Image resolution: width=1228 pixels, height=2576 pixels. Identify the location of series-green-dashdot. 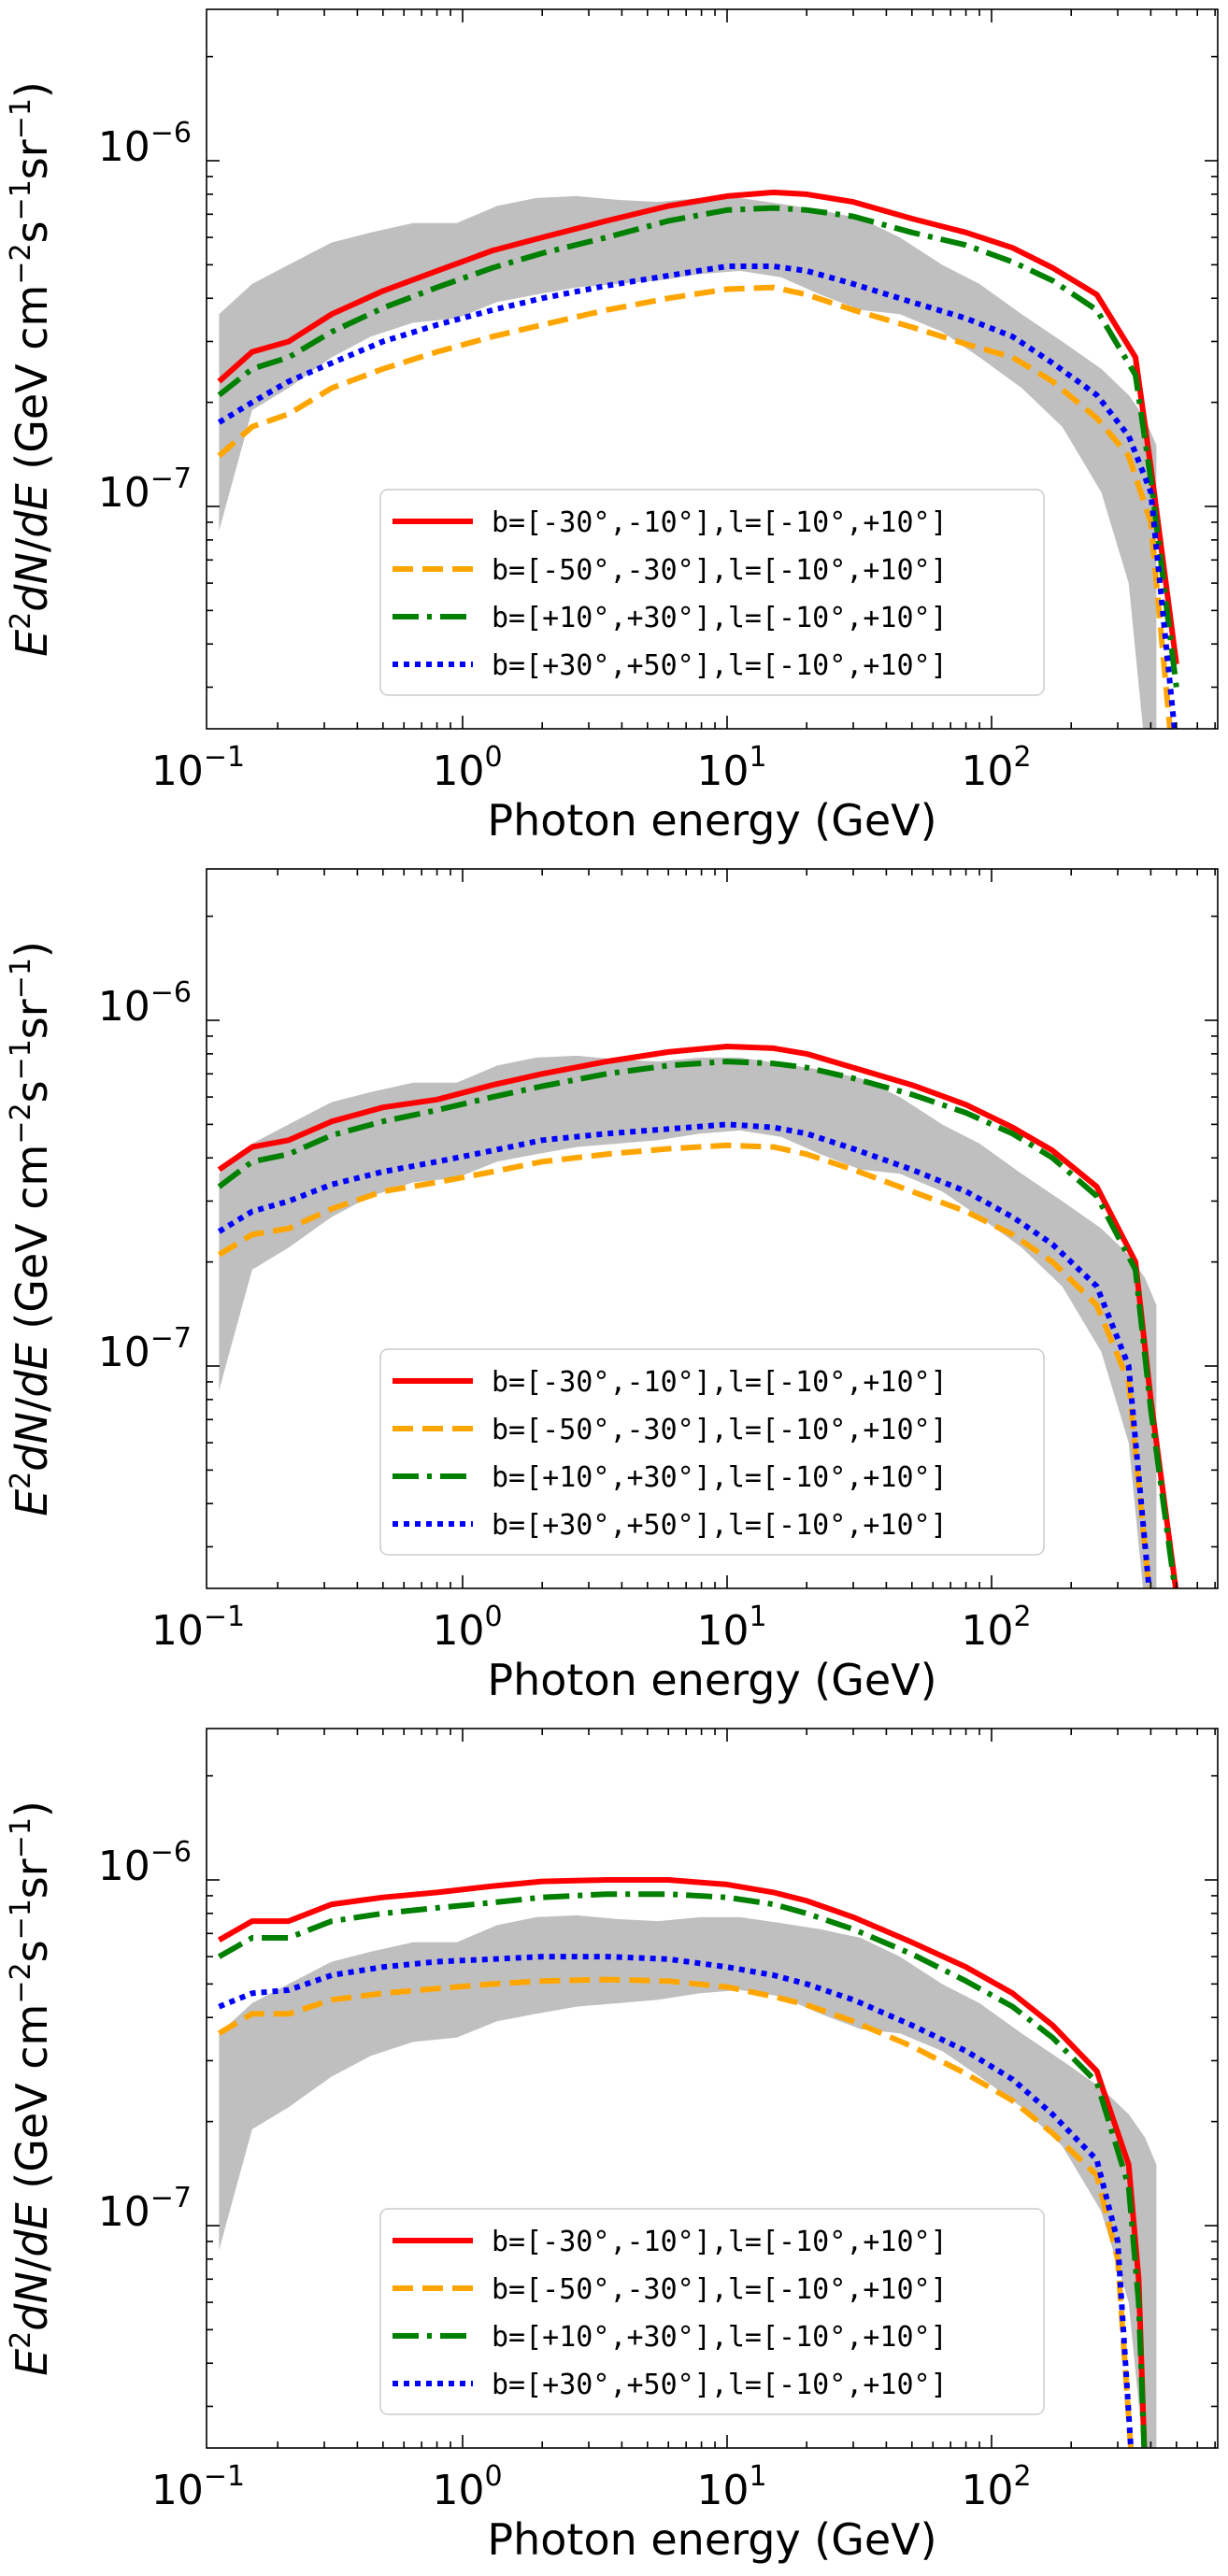
(698, 446).